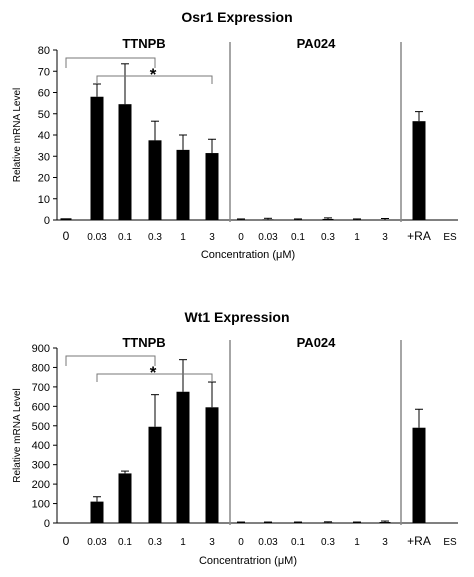 This screenshot has width=474, height=577. Describe the element at coordinates (44, 157) in the screenshot. I see `y-tick-label: 30` at that location.